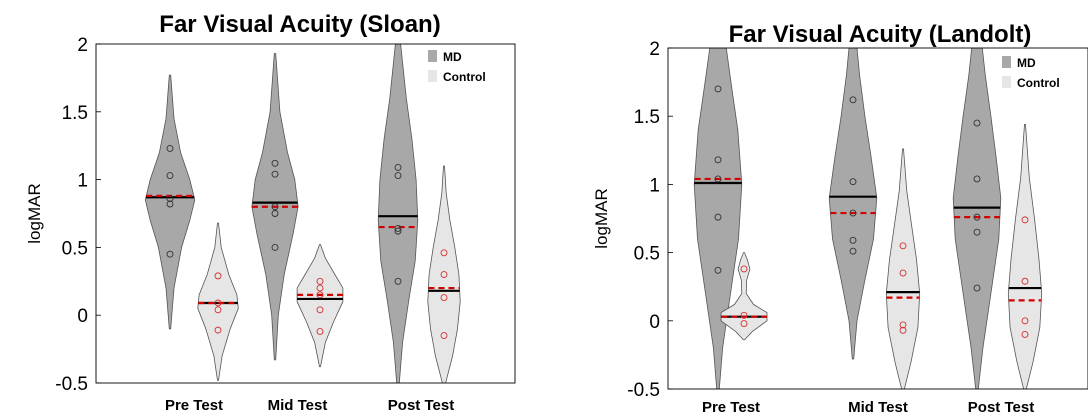 The width and height of the screenshot is (1088, 417). I want to click on chart-title: Far Visual Acuity (Sloan), so click(299, 24).